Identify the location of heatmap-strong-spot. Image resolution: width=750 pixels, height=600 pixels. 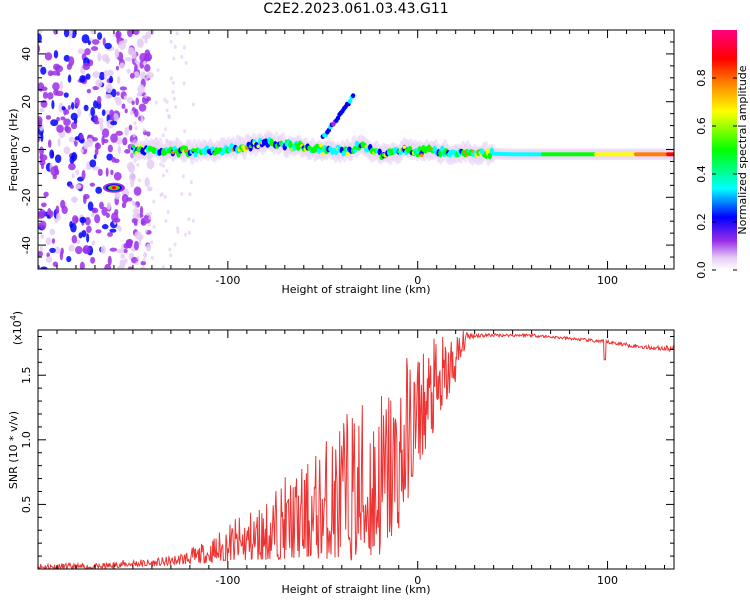
(113, 188).